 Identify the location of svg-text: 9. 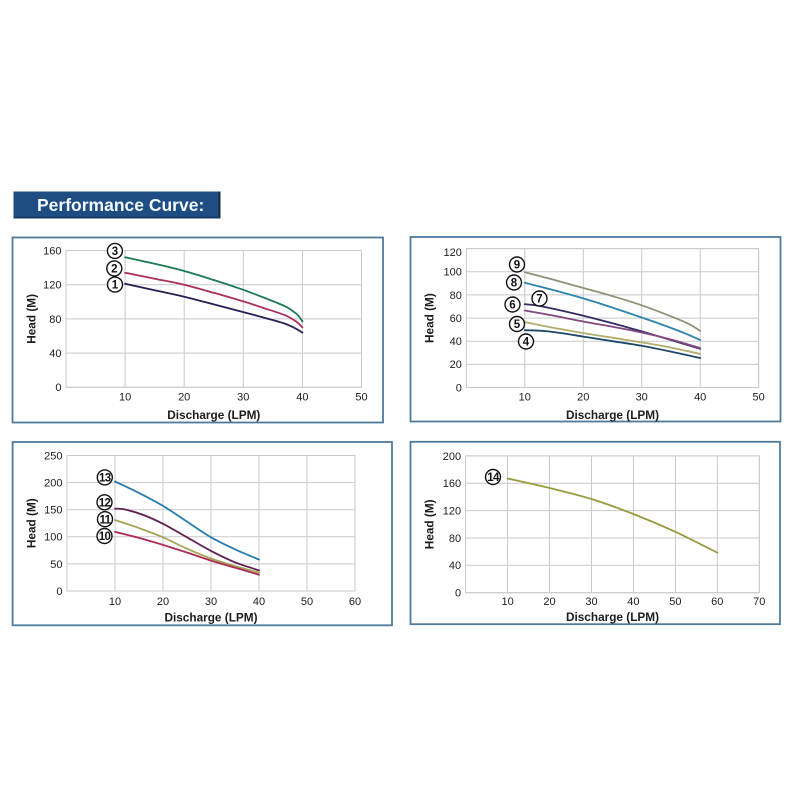
(517, 266).